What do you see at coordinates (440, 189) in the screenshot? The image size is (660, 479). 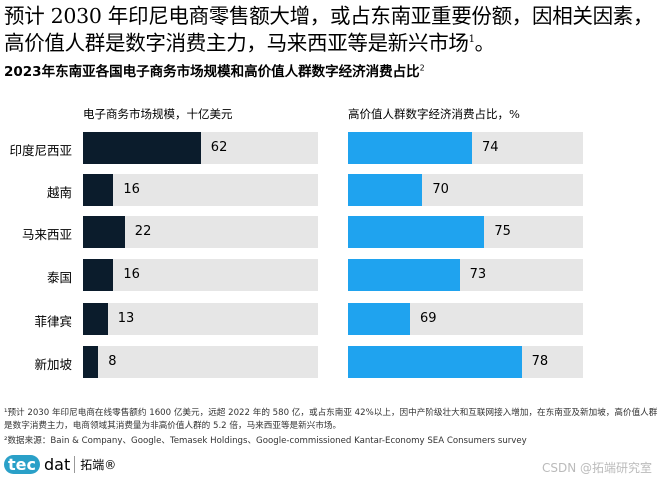 I see `data-label: 70` at bounding box center [440, 189].